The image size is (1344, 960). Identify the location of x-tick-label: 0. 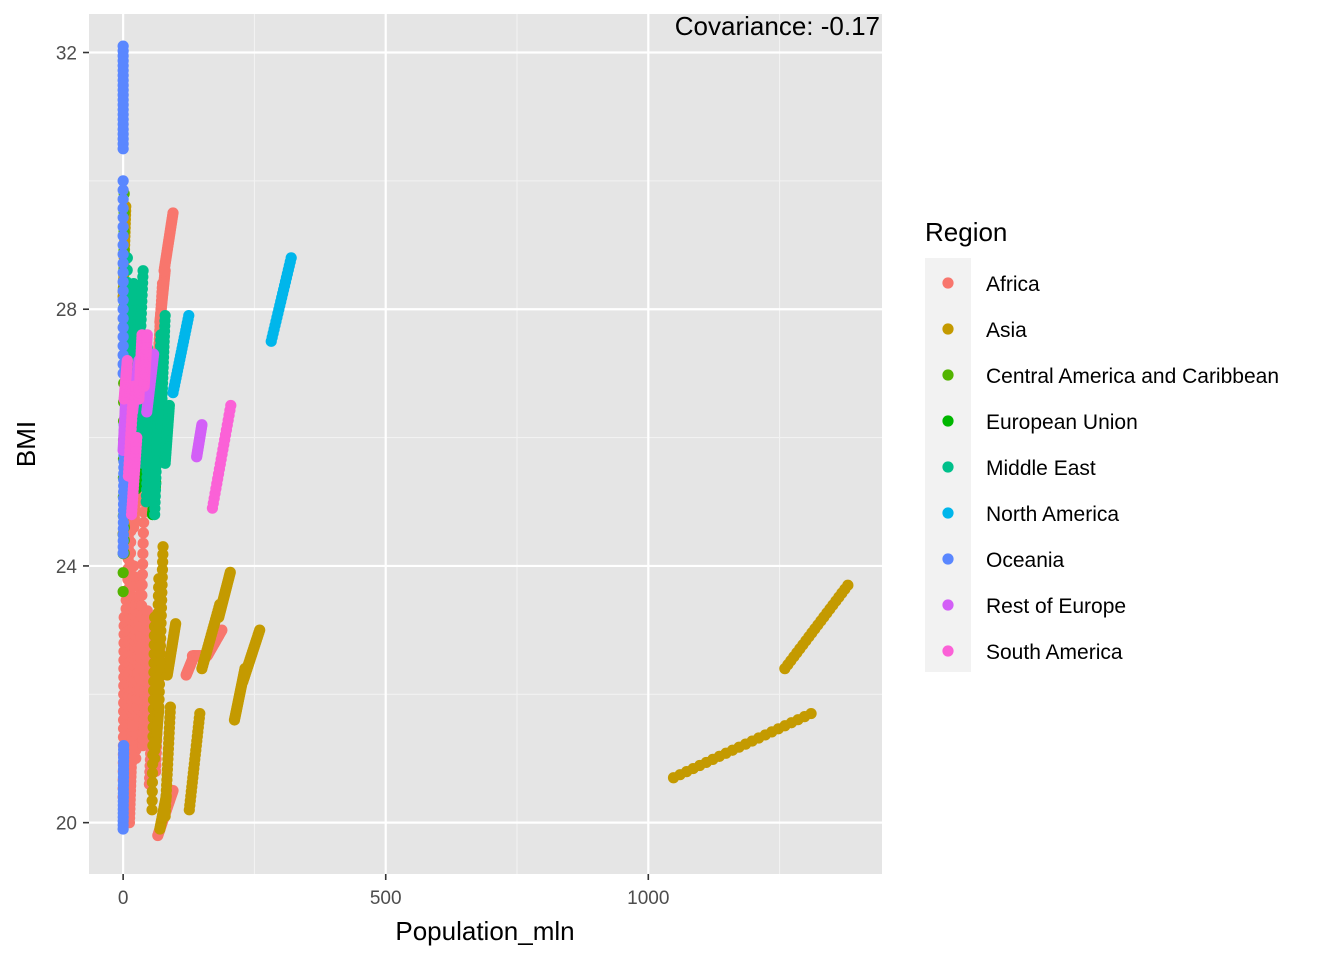
(123, 898).